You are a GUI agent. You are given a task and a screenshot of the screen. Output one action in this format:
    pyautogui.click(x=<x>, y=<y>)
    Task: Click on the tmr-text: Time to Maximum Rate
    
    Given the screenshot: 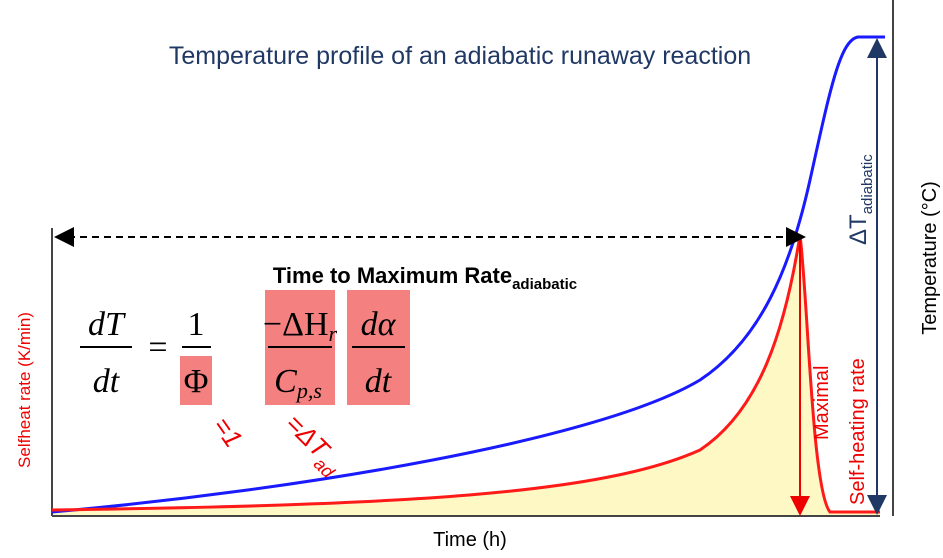 What is the action you would take?
    pyautogui.click(x=392, y=275)
    